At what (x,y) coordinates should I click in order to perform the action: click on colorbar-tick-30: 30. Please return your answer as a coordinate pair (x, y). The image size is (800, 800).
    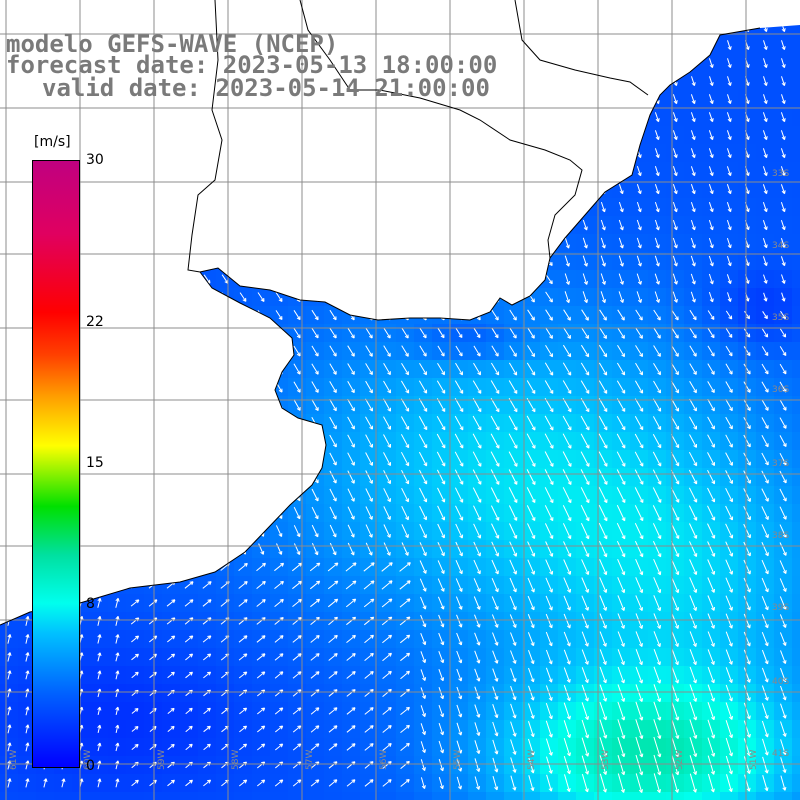
    Looking at the image, I should click on (95, 160).